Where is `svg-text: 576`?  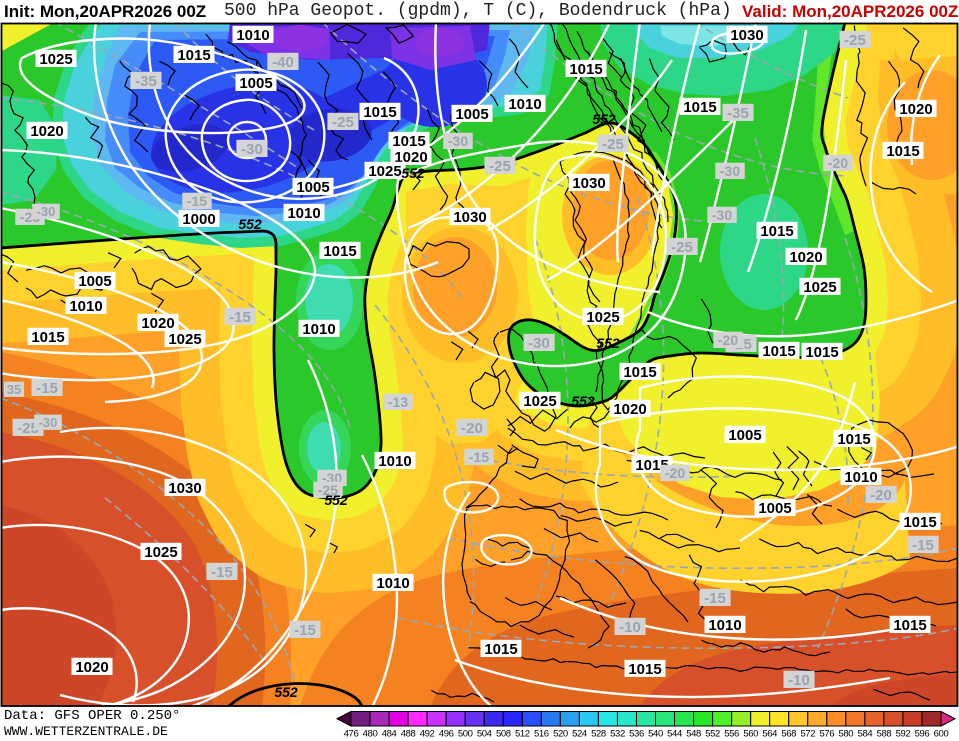
svg-text: 576 is located at coordinates (826, 734).